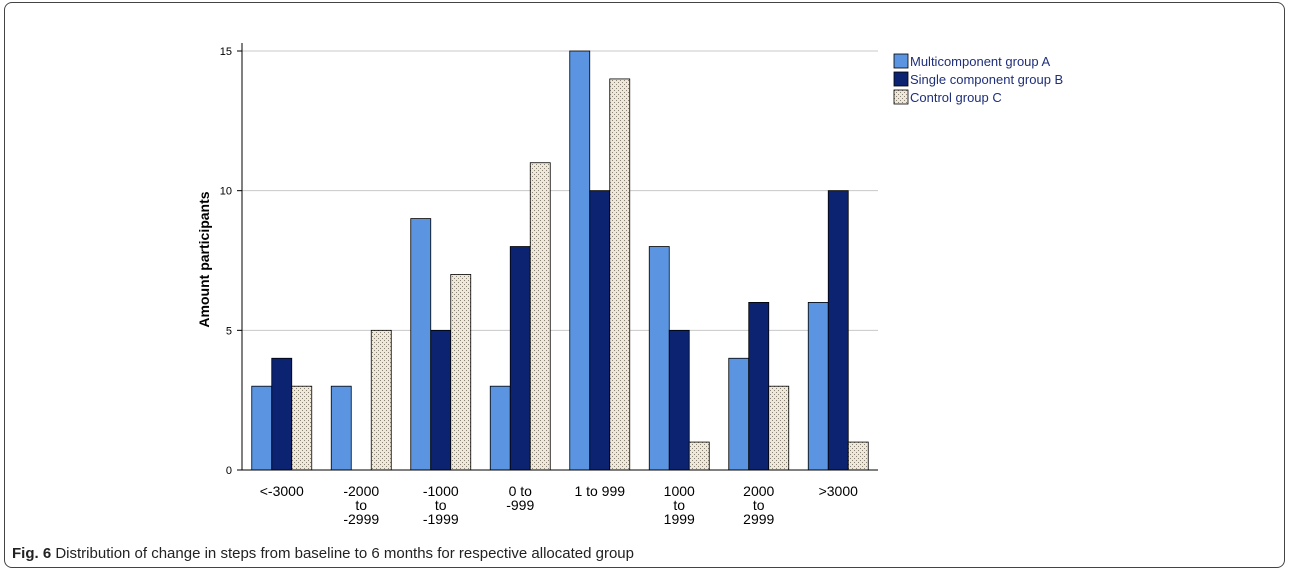 The width and height of the screenshot is (1292, 573). I want to click on x-tick-label-line: <-3000, so click(282, 491).